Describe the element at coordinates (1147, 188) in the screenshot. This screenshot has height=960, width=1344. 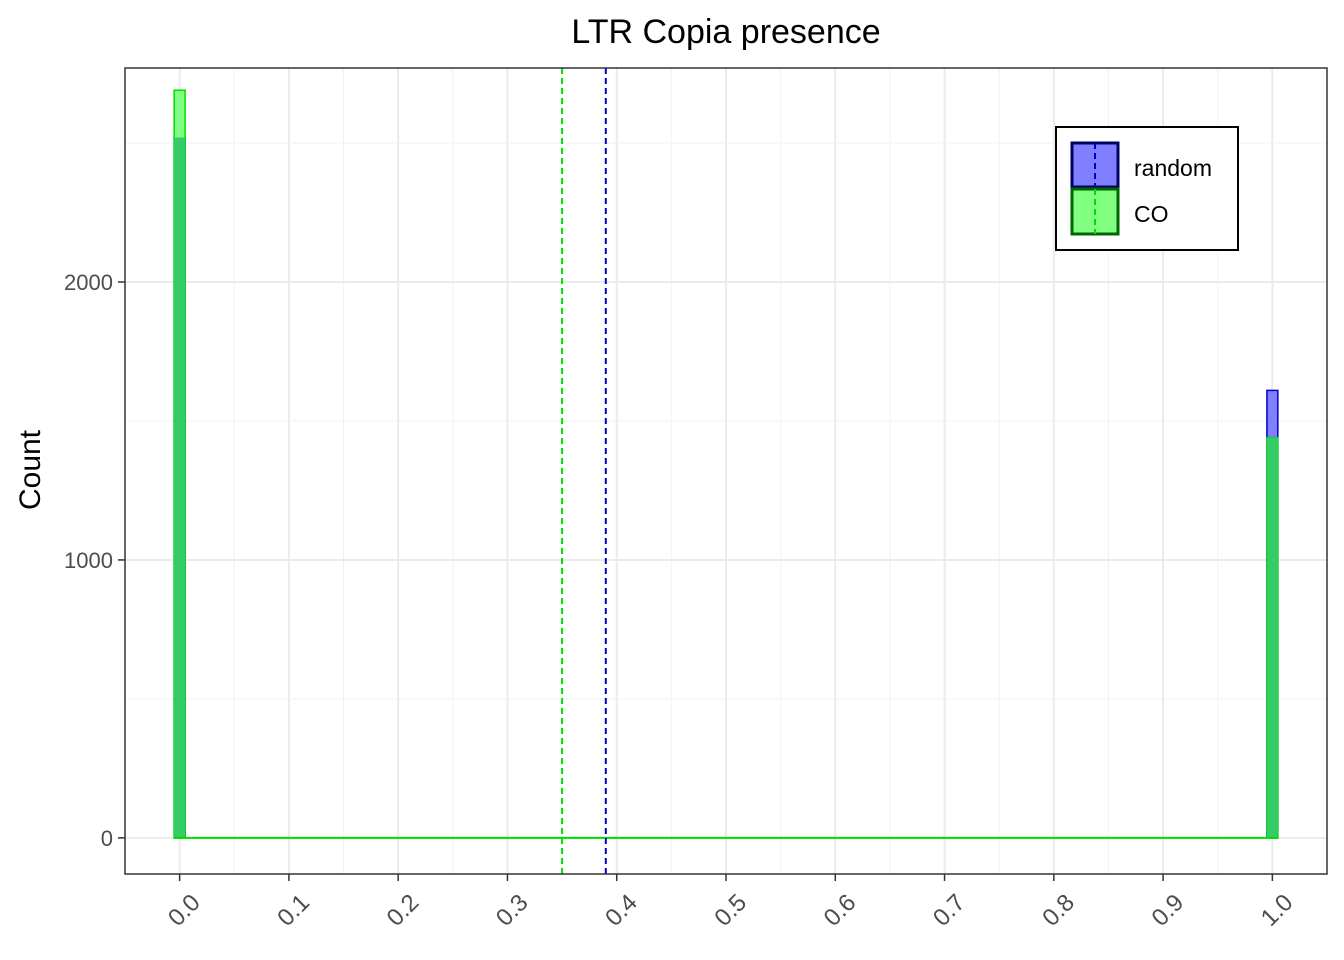
I see `legend: random CO` at that location.